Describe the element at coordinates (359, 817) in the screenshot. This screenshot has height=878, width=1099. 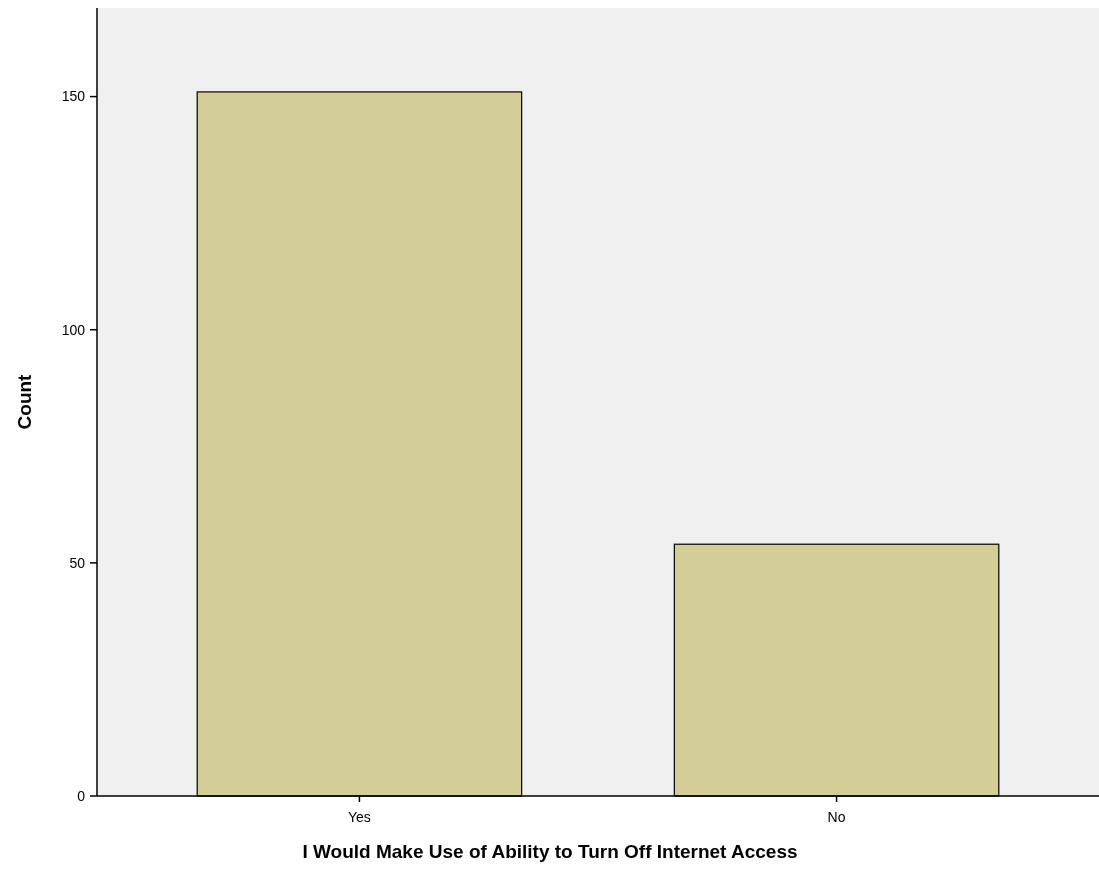
I see `x-tick-label: Yes` at that location.